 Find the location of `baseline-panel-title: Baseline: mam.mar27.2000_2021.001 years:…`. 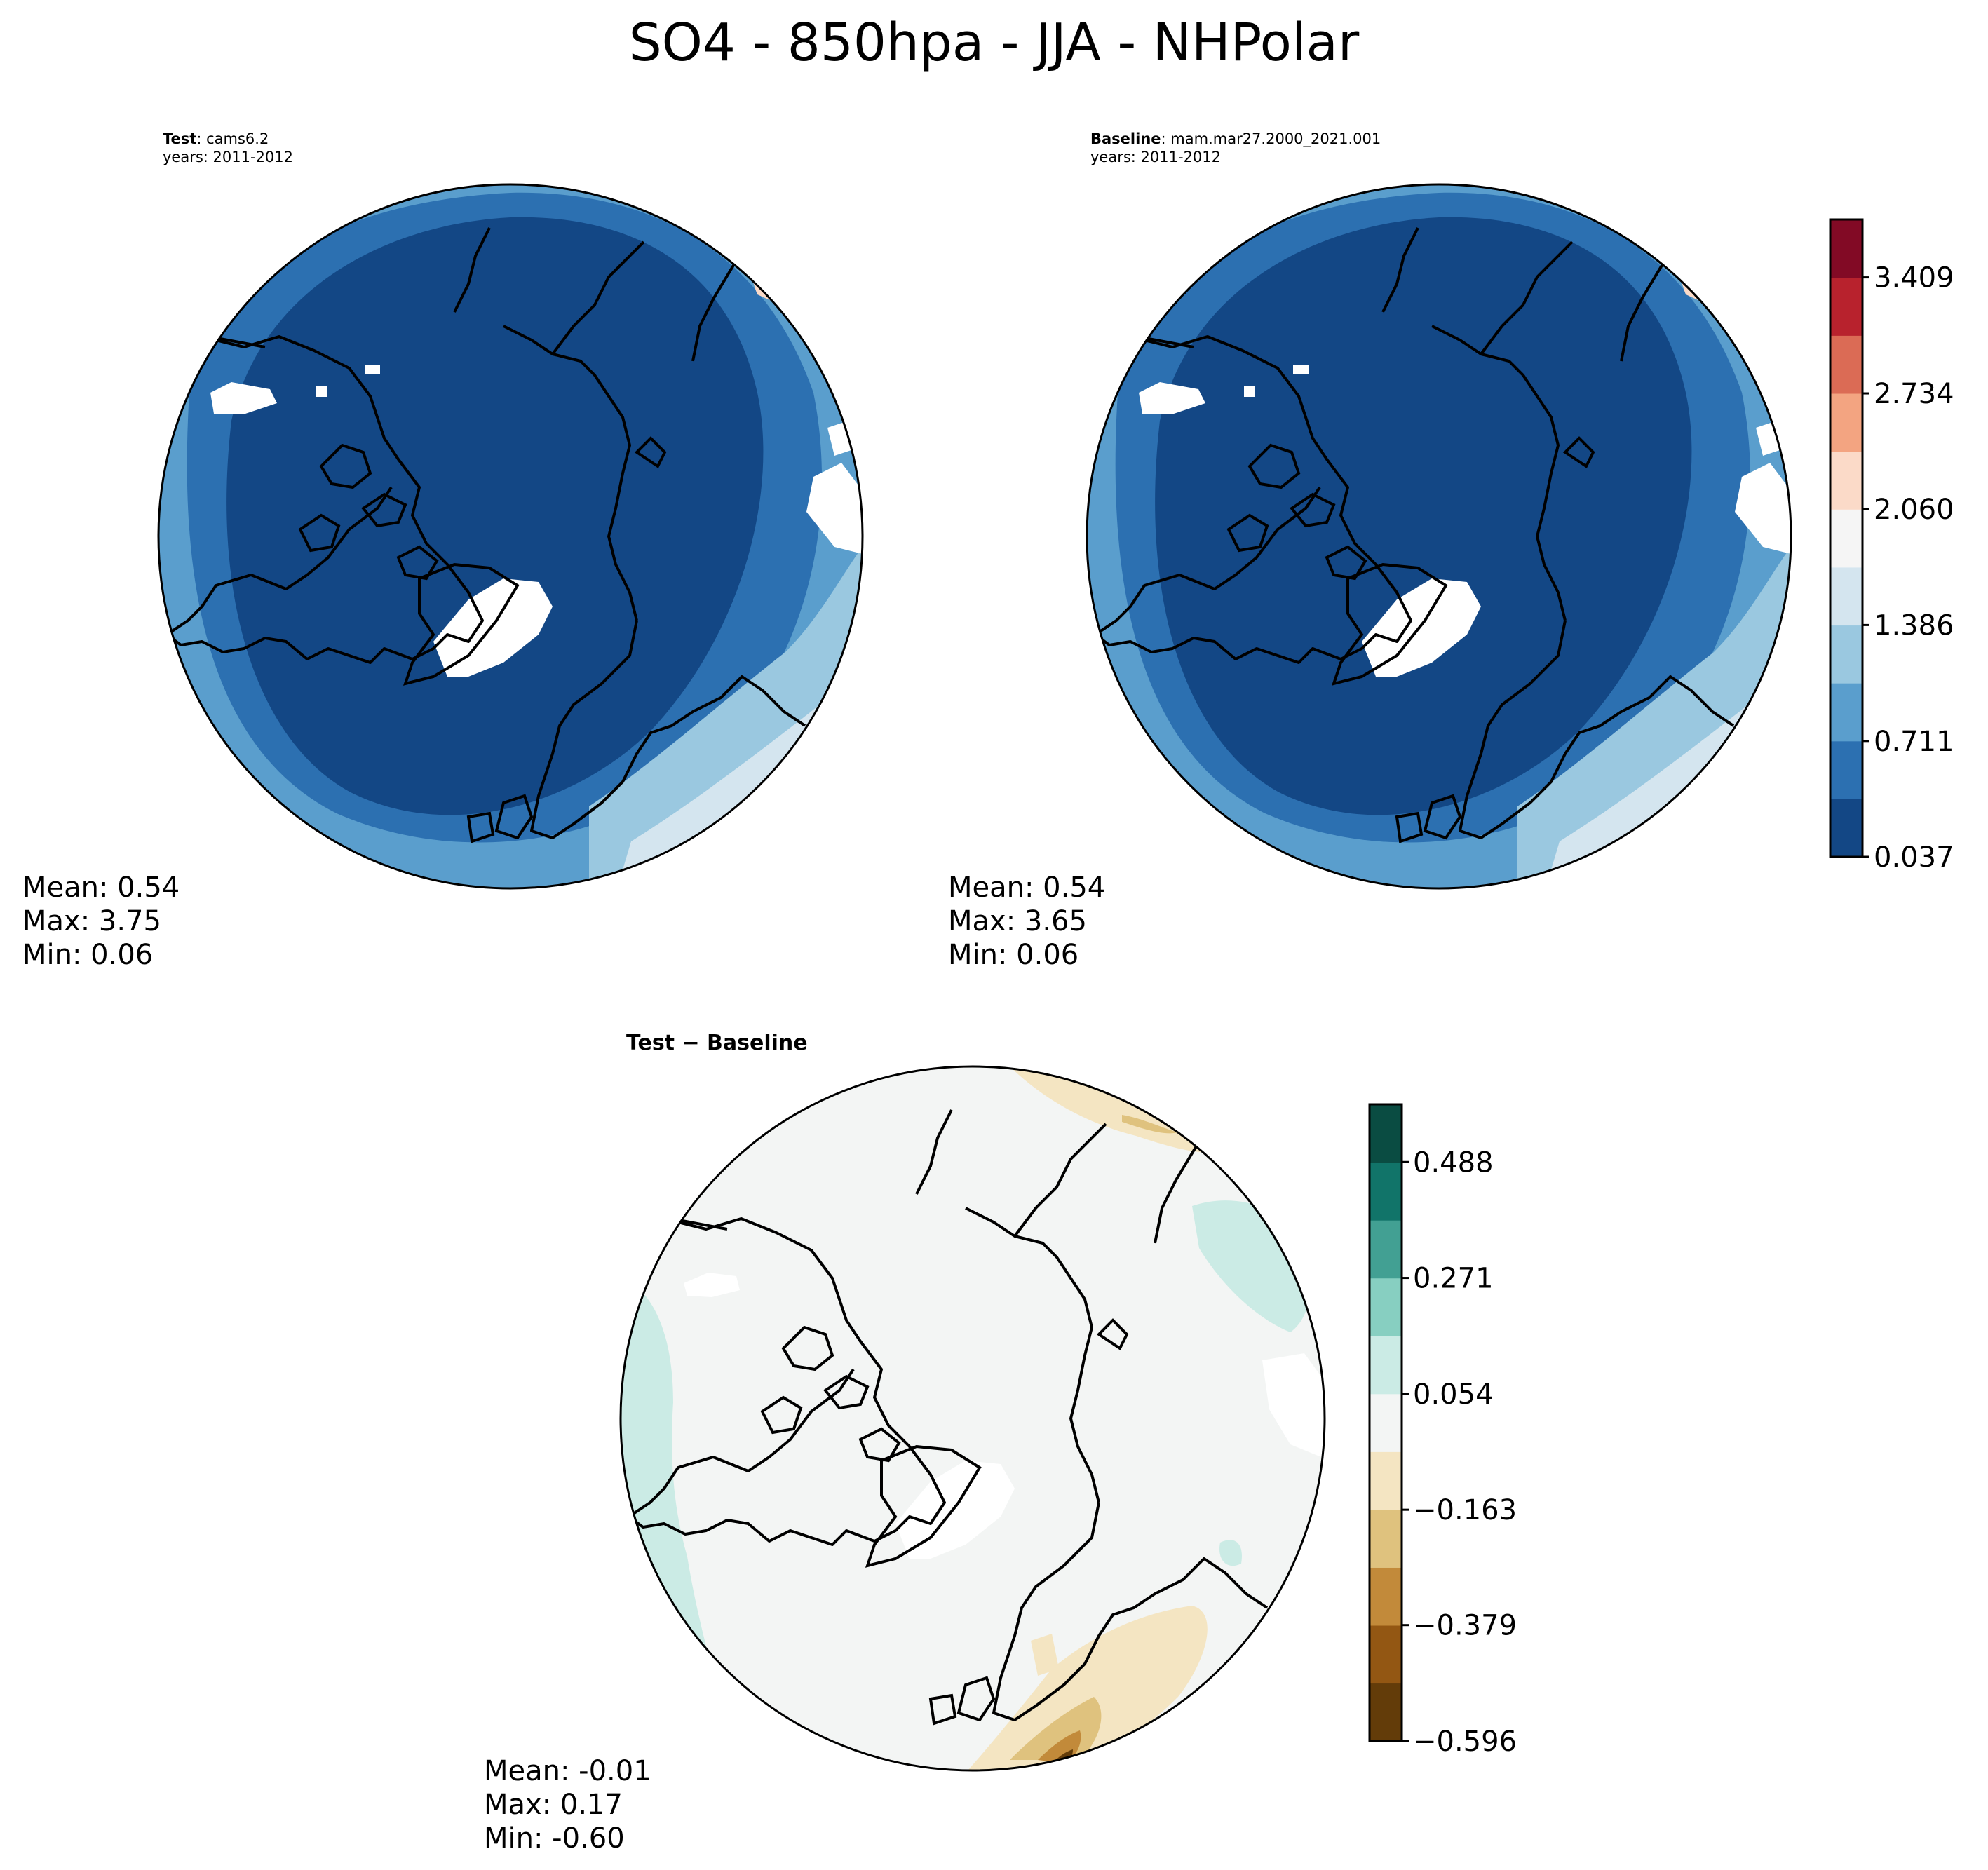

baseline-panel-title: Baseline: mam.mar27.2000_2021.001 years:… is located at coordinates (1235, 147).